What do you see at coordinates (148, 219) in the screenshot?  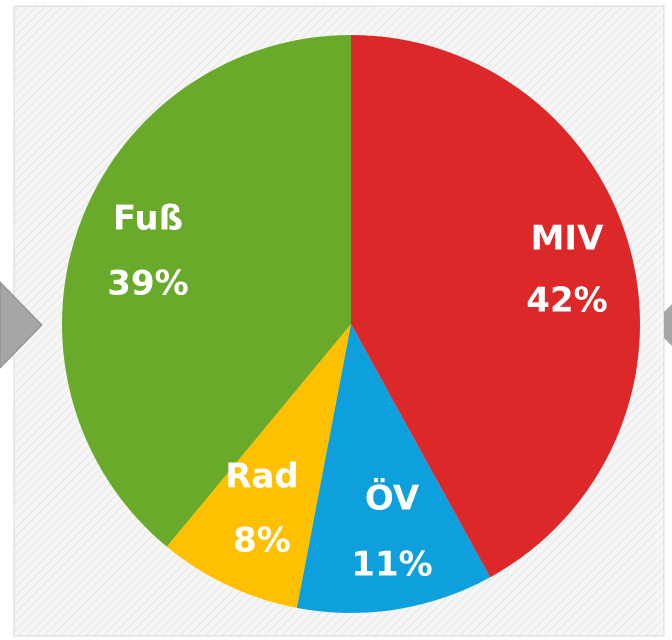 I see `slice-category: Fuß` at bounding box center [148, 219].